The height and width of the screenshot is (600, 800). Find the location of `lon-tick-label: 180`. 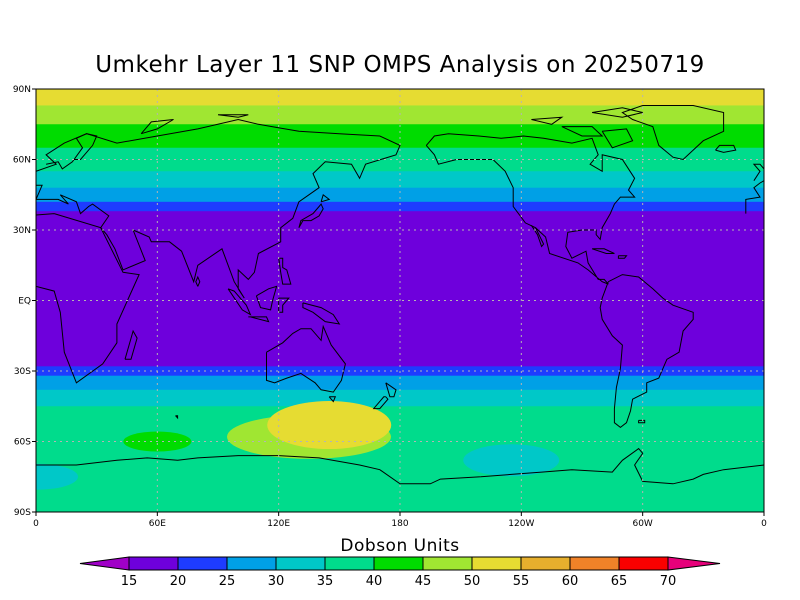

lon-tick-label: 180 is located at coordinates (399, 524).